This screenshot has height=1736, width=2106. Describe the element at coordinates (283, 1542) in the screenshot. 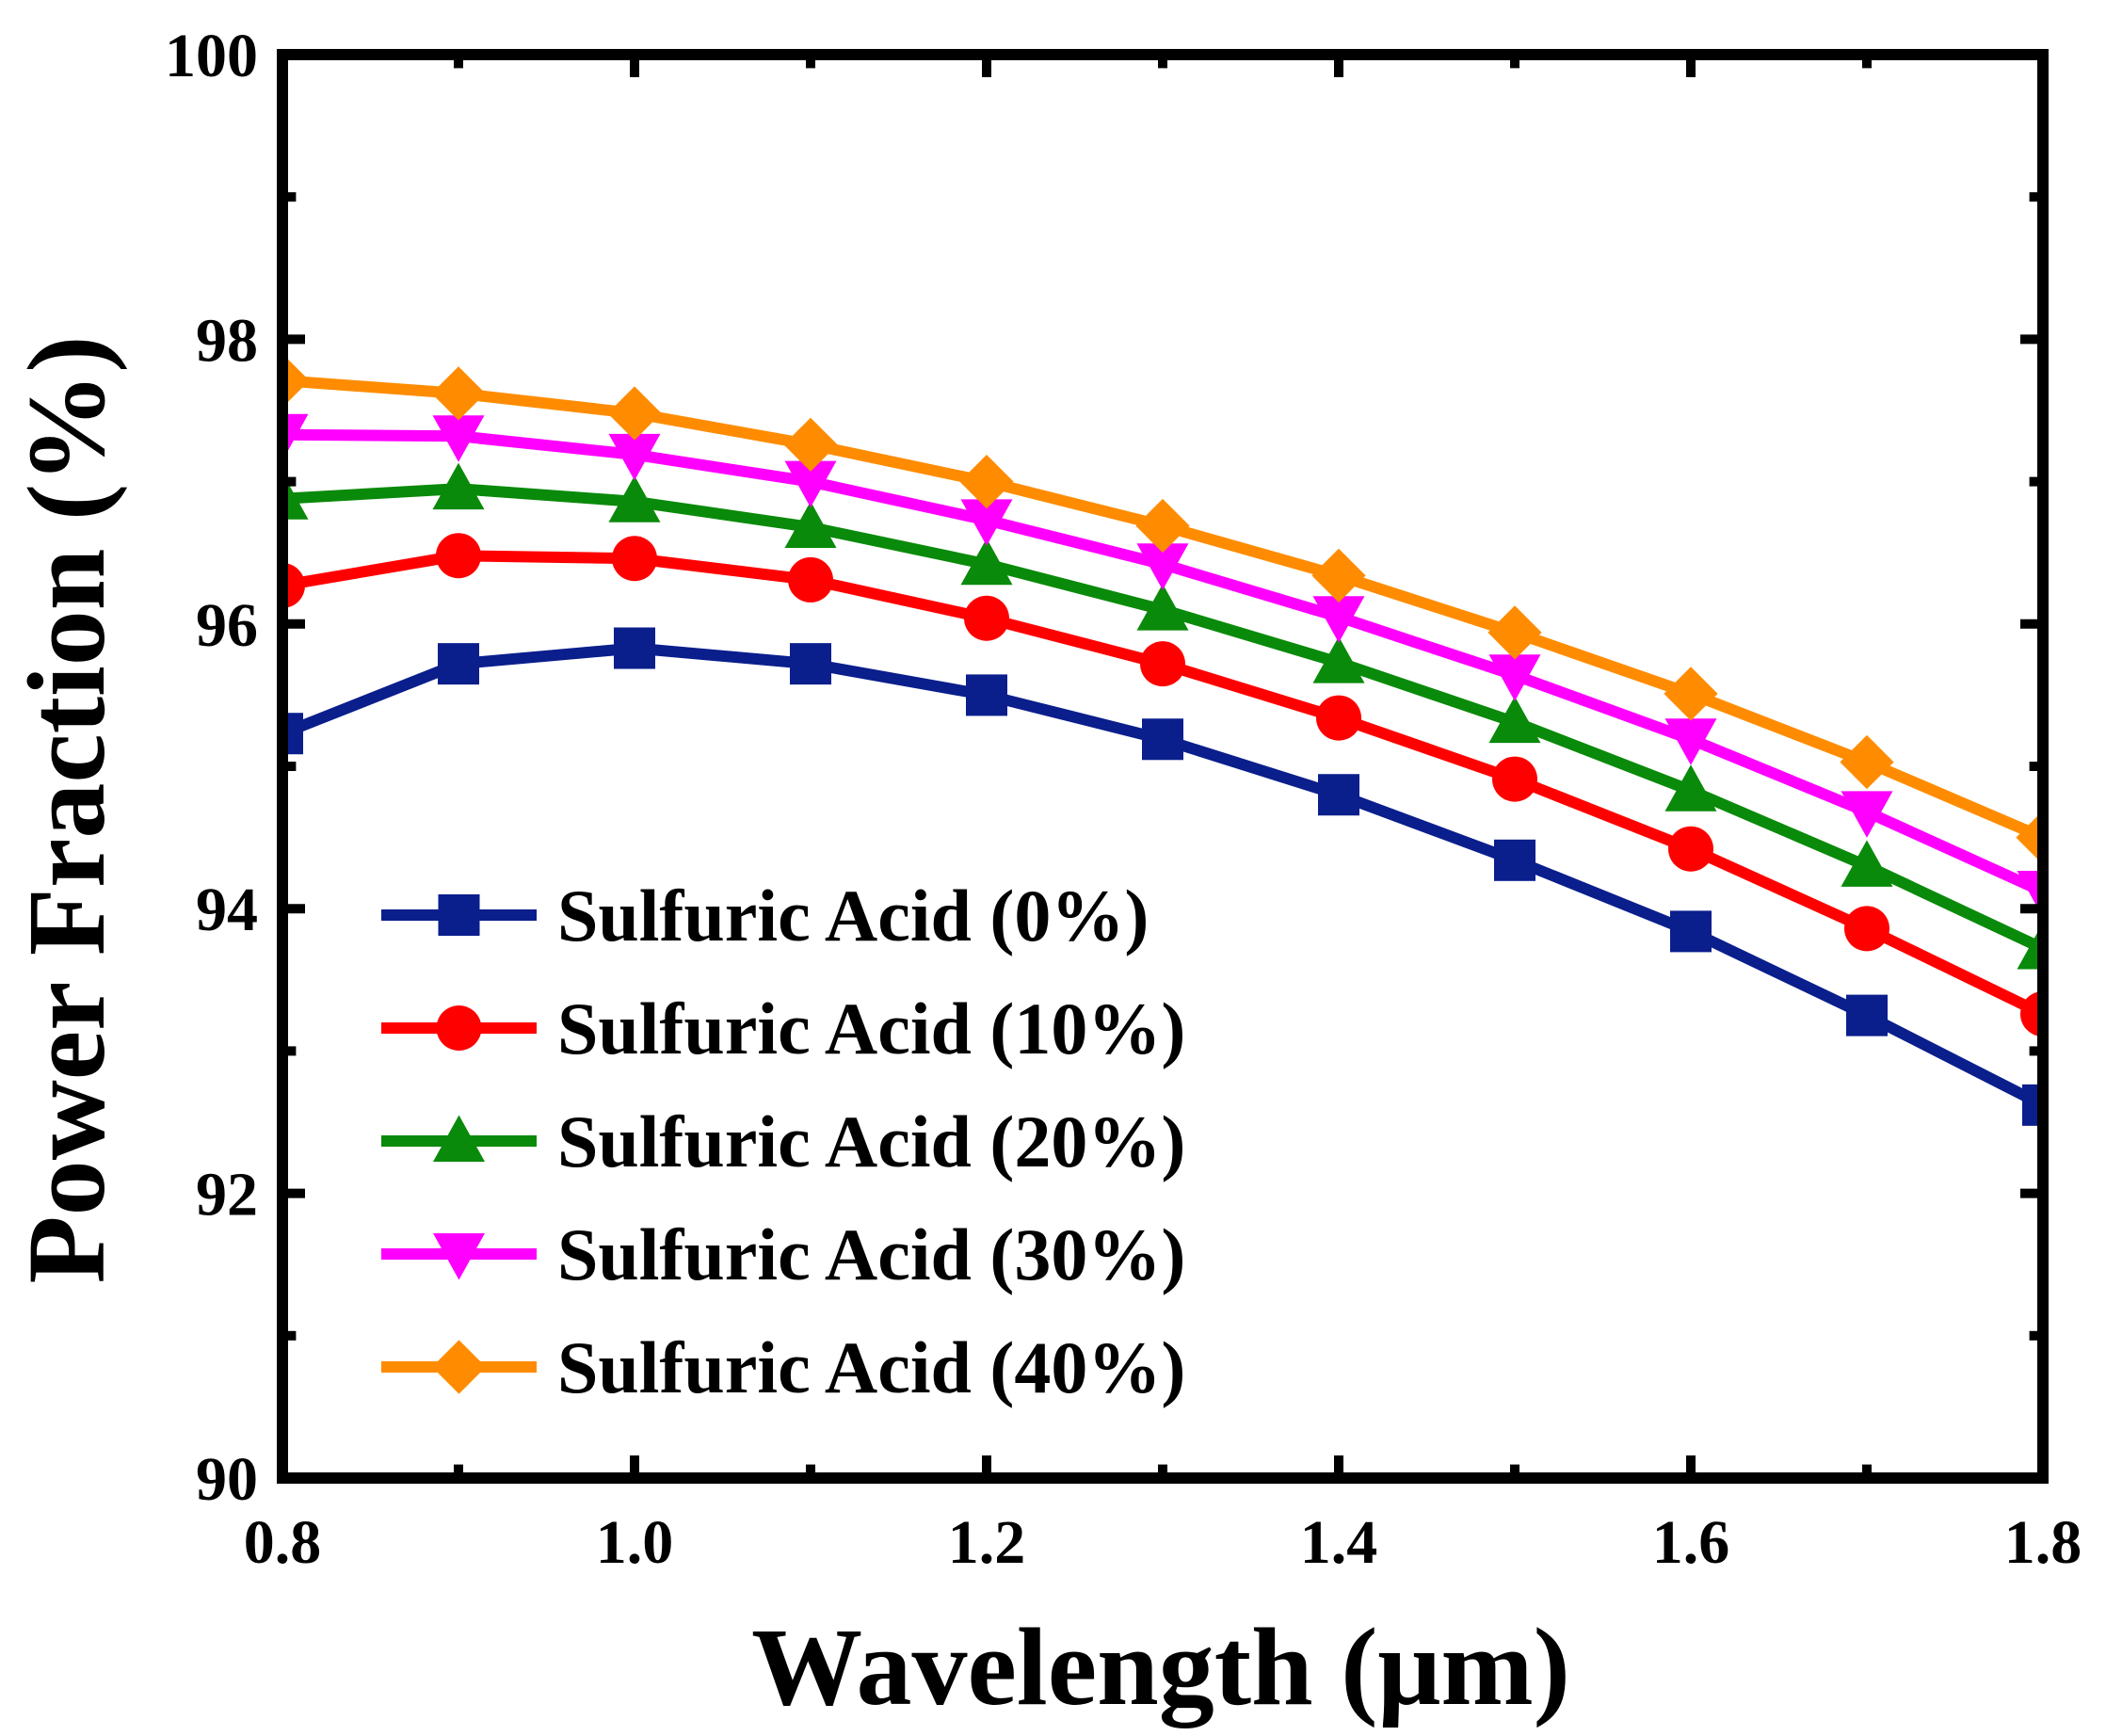

I see `x-tick-label: 0.8` at that location.